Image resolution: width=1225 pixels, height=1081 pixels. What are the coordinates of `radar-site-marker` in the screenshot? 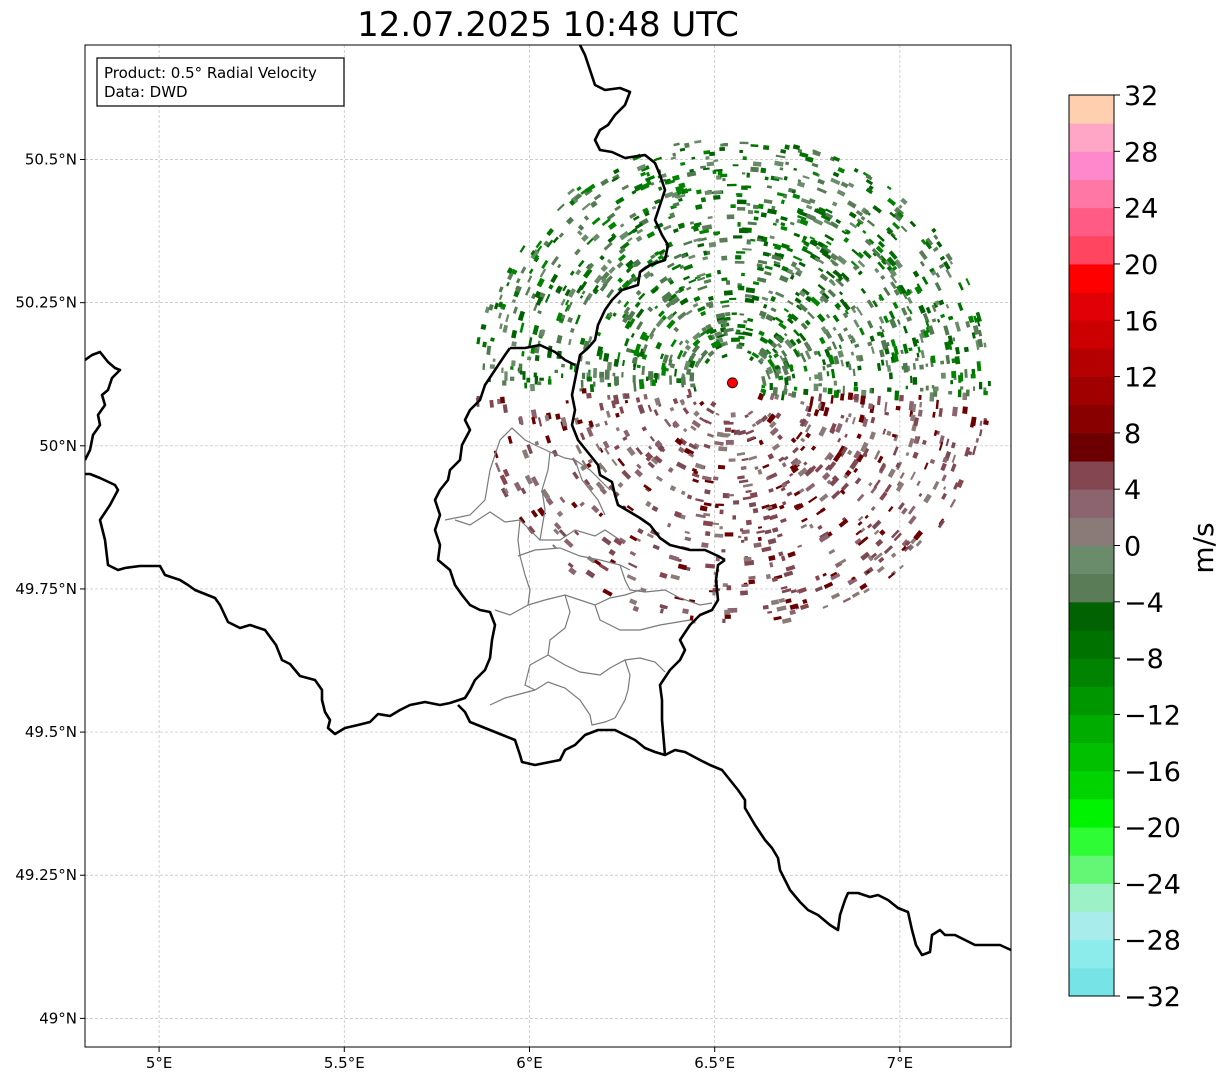 It's located at (732, 383).